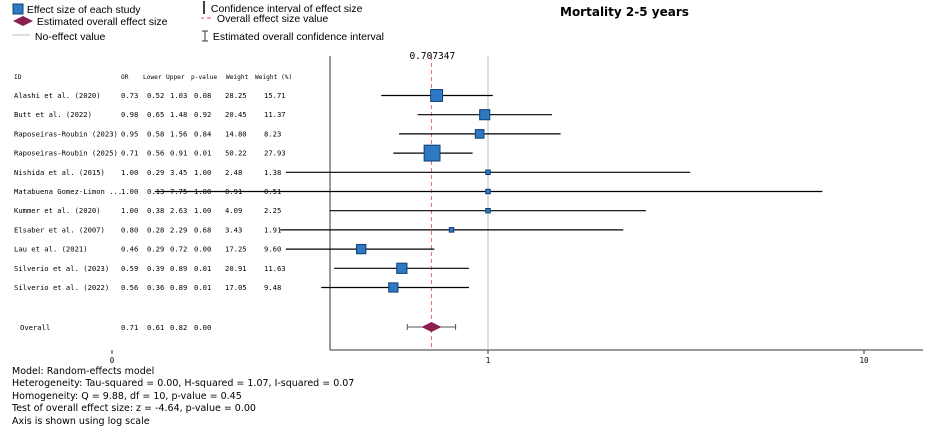 Image resolution: width=936 pixels, height=446 pixels. Describe the element at coordinates (51, 249) in the screenshot. I see `study-id: Lau et al. (2021)` at that location.